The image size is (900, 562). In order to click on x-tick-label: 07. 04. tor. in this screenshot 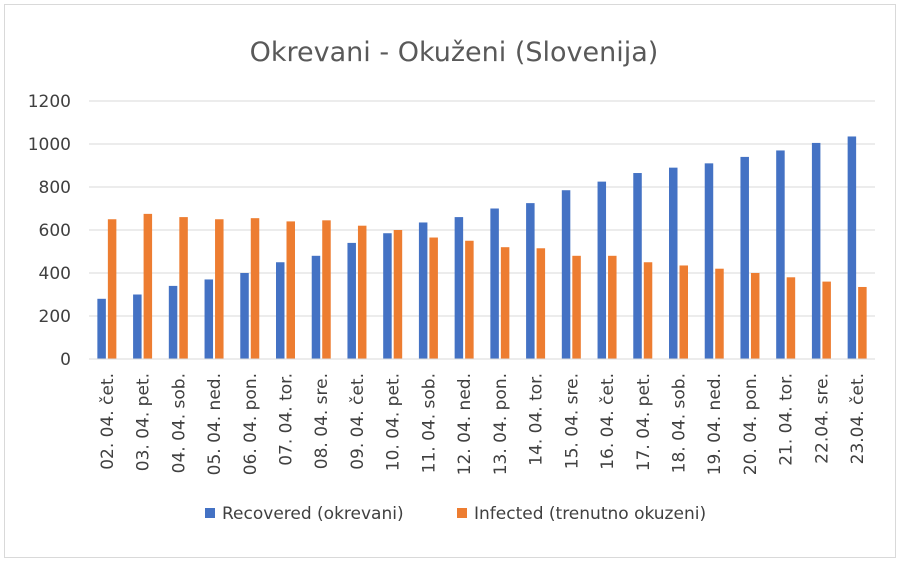, I will do `click(287, 419)`.